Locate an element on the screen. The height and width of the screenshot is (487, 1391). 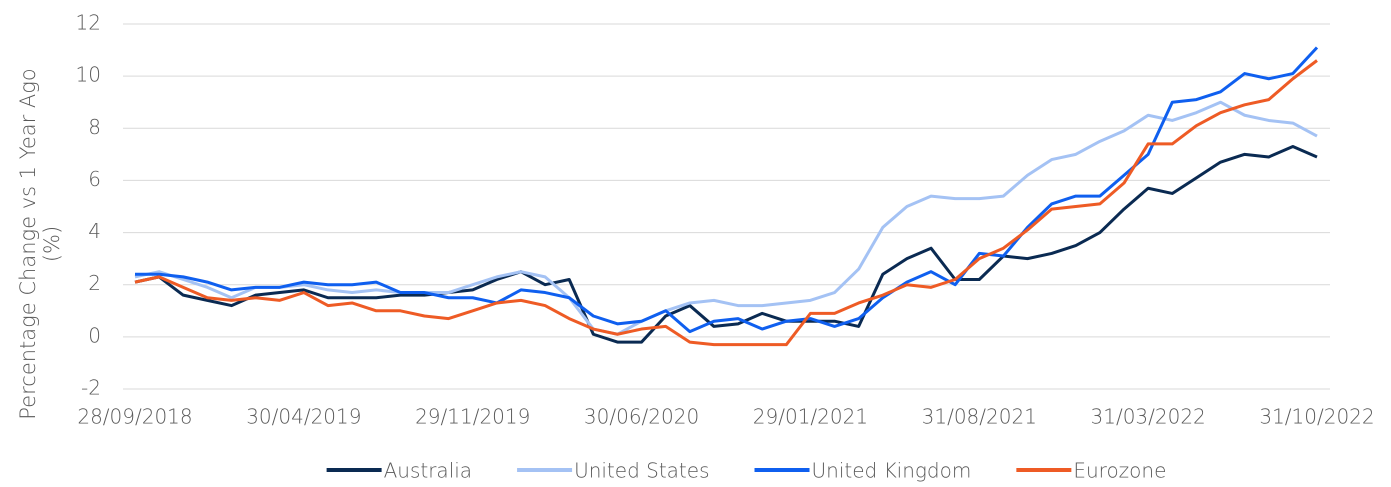
y-tick-label: 2 is located at coordinates (94, 283).